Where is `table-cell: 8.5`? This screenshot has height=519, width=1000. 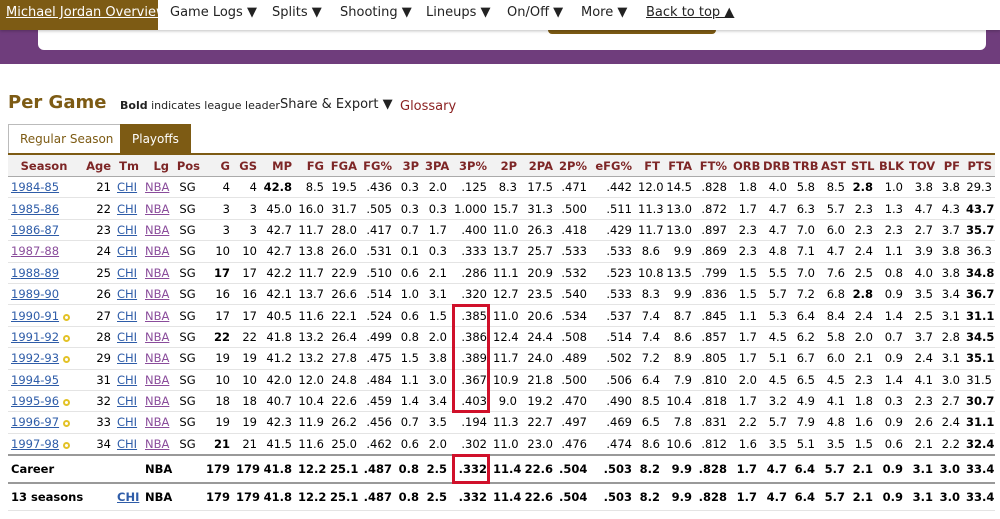 table-cell: 8.5 is located at coordinates (649, 401).